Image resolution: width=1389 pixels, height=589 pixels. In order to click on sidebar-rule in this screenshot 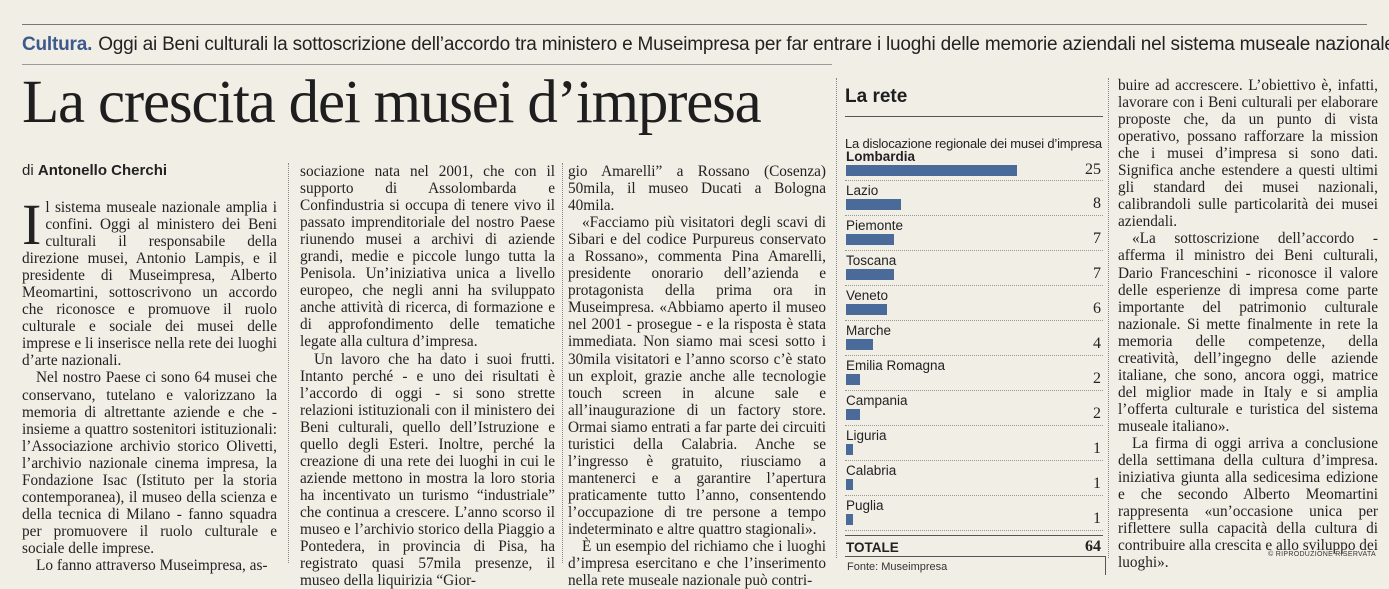, I will do `click(974, 116)`.